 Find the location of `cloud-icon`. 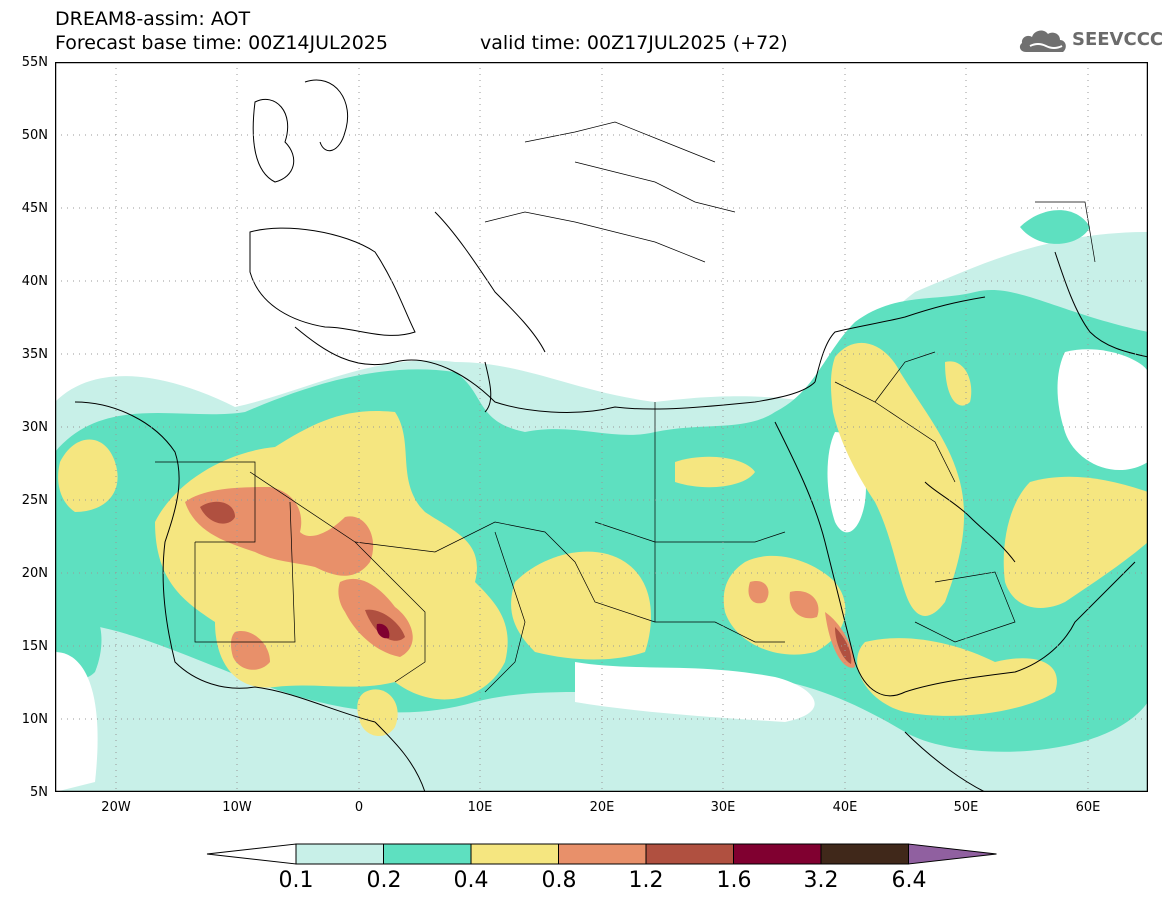

cloud-icon is located at coordinates (1042, 41).